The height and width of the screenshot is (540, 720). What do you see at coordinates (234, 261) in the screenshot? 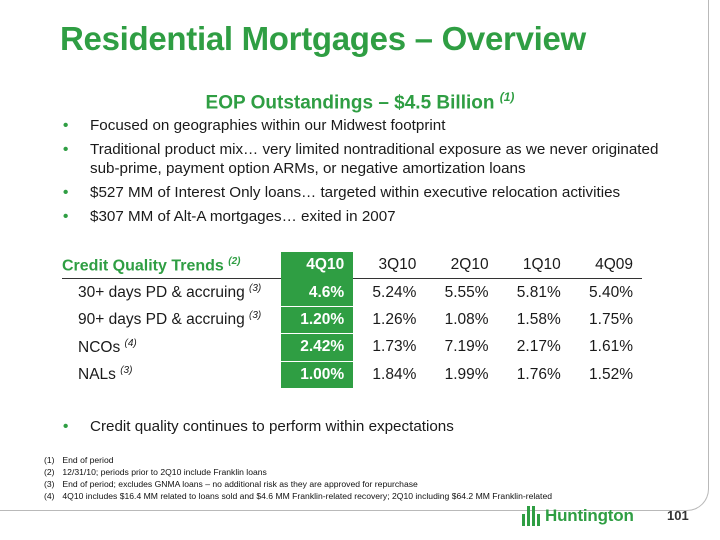
I see `table-title-note: (2)` at bounding box center [234, 261].